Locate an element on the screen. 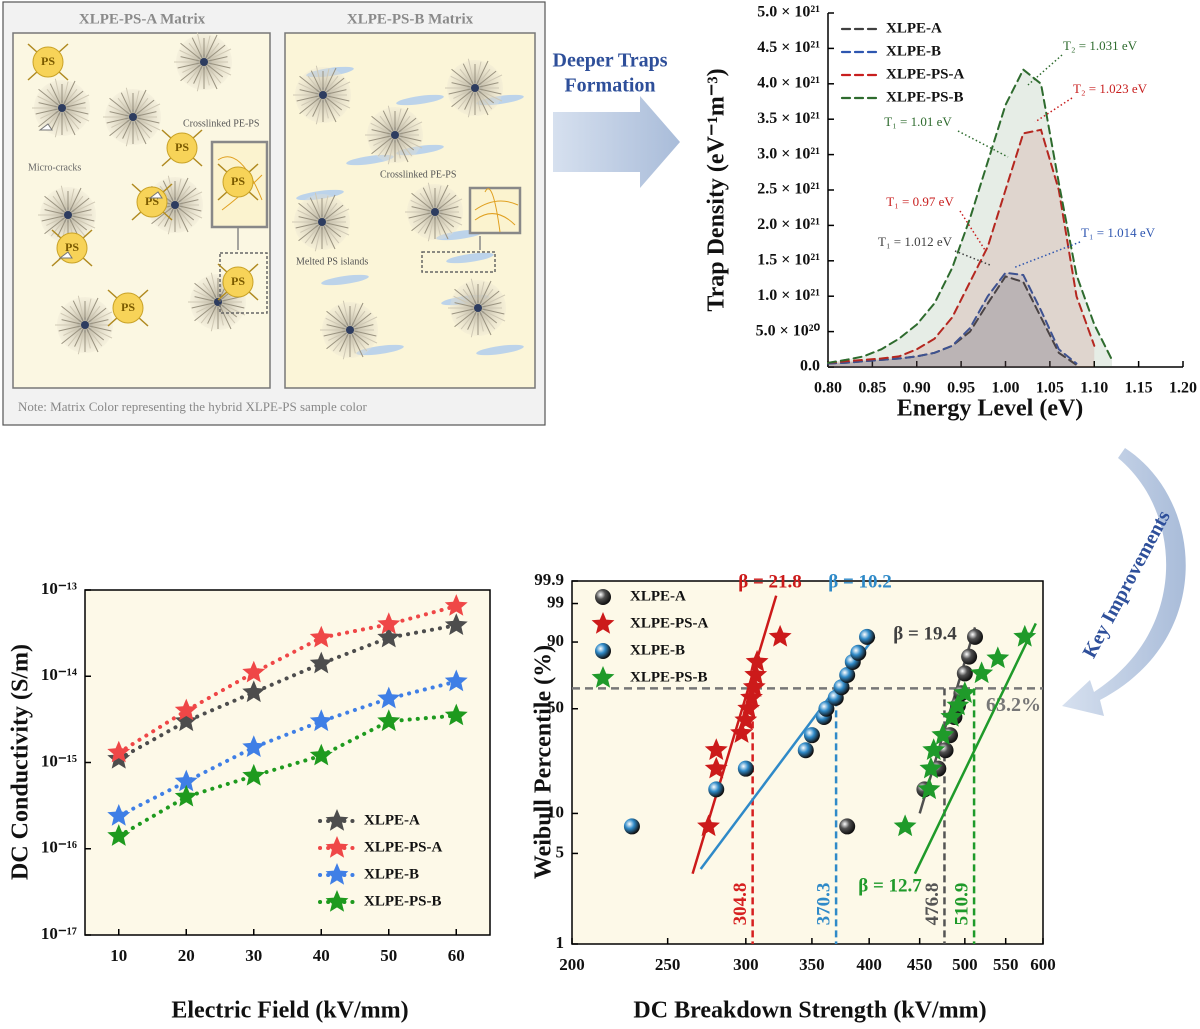 The image size is (1200, 1029). annotation: β = 19.4 is located at coordinates (925, 633).